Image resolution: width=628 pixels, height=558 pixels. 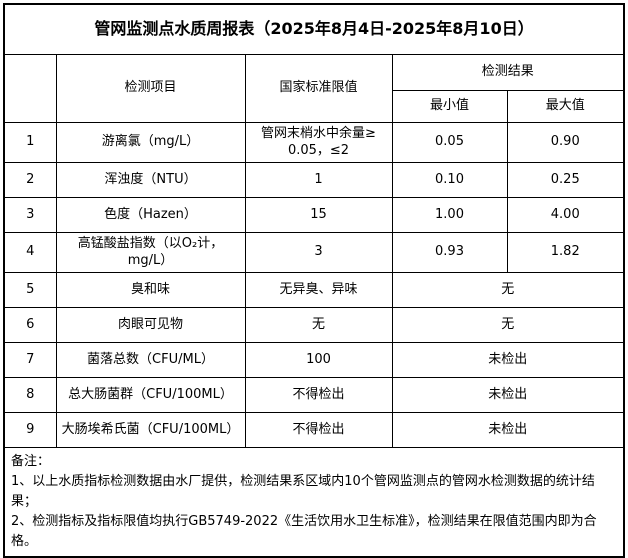 I want to click on max-cell: 4.00, so click(x=565, y=214).